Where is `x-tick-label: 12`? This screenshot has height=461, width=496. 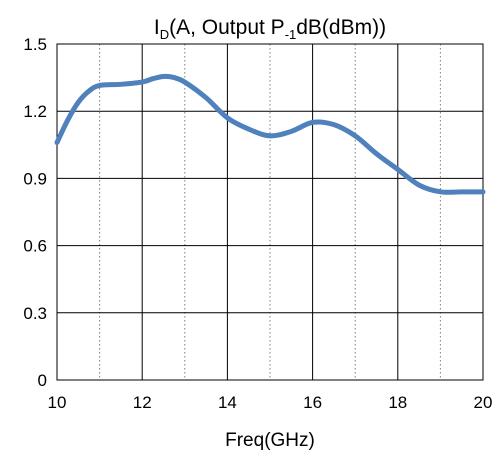
x-tick-label: 12 is located at coordinates (142, 402).